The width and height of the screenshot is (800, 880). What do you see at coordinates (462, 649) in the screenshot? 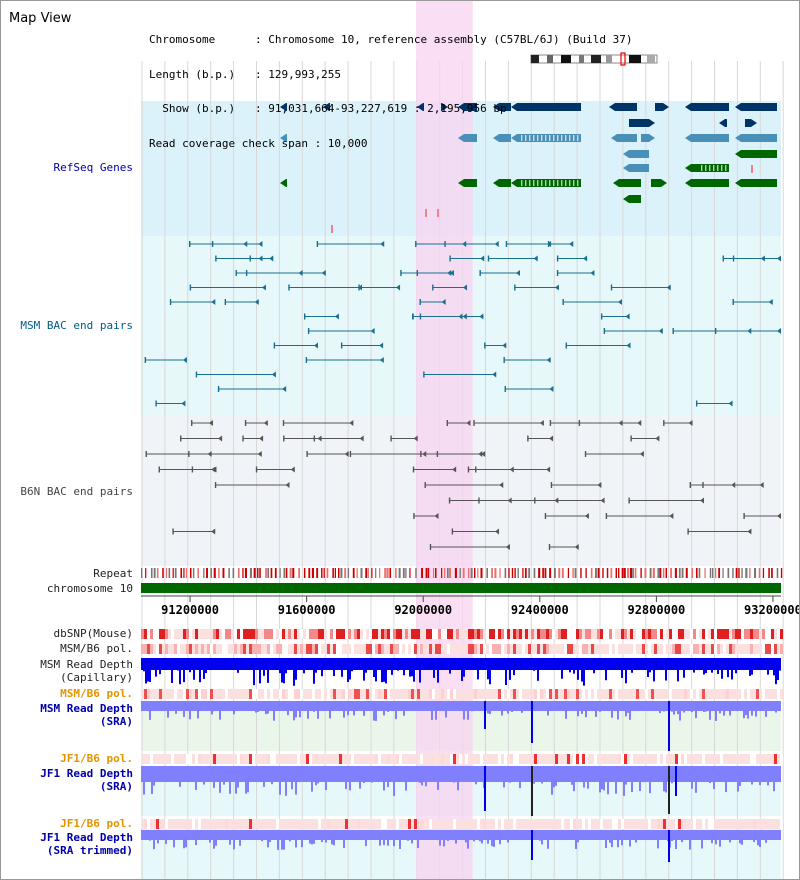
I see `msm-b6-pol-track` at bounding box center [462, 649].